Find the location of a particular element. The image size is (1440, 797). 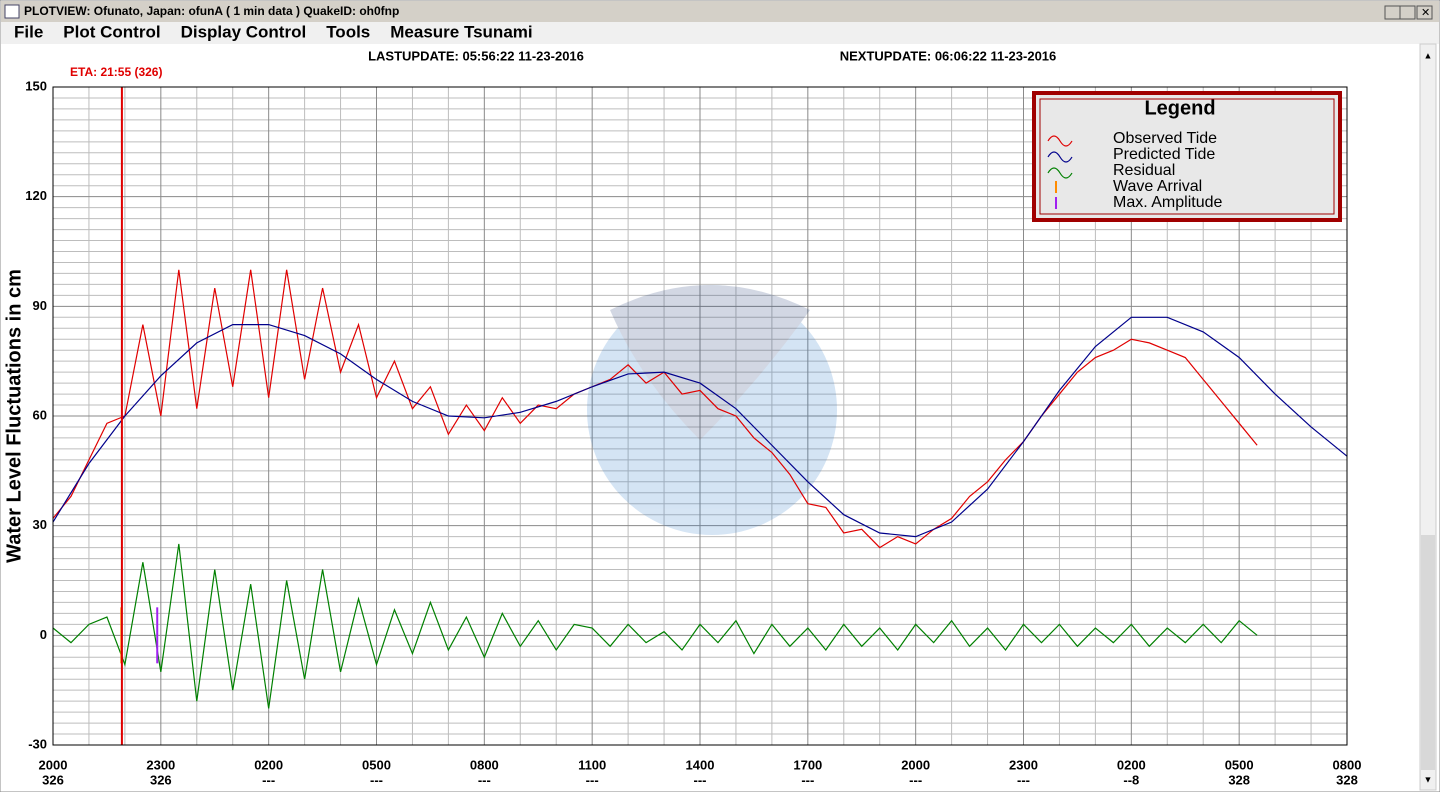

scroll-down: ▼ is located at coordinates (1428, 779).